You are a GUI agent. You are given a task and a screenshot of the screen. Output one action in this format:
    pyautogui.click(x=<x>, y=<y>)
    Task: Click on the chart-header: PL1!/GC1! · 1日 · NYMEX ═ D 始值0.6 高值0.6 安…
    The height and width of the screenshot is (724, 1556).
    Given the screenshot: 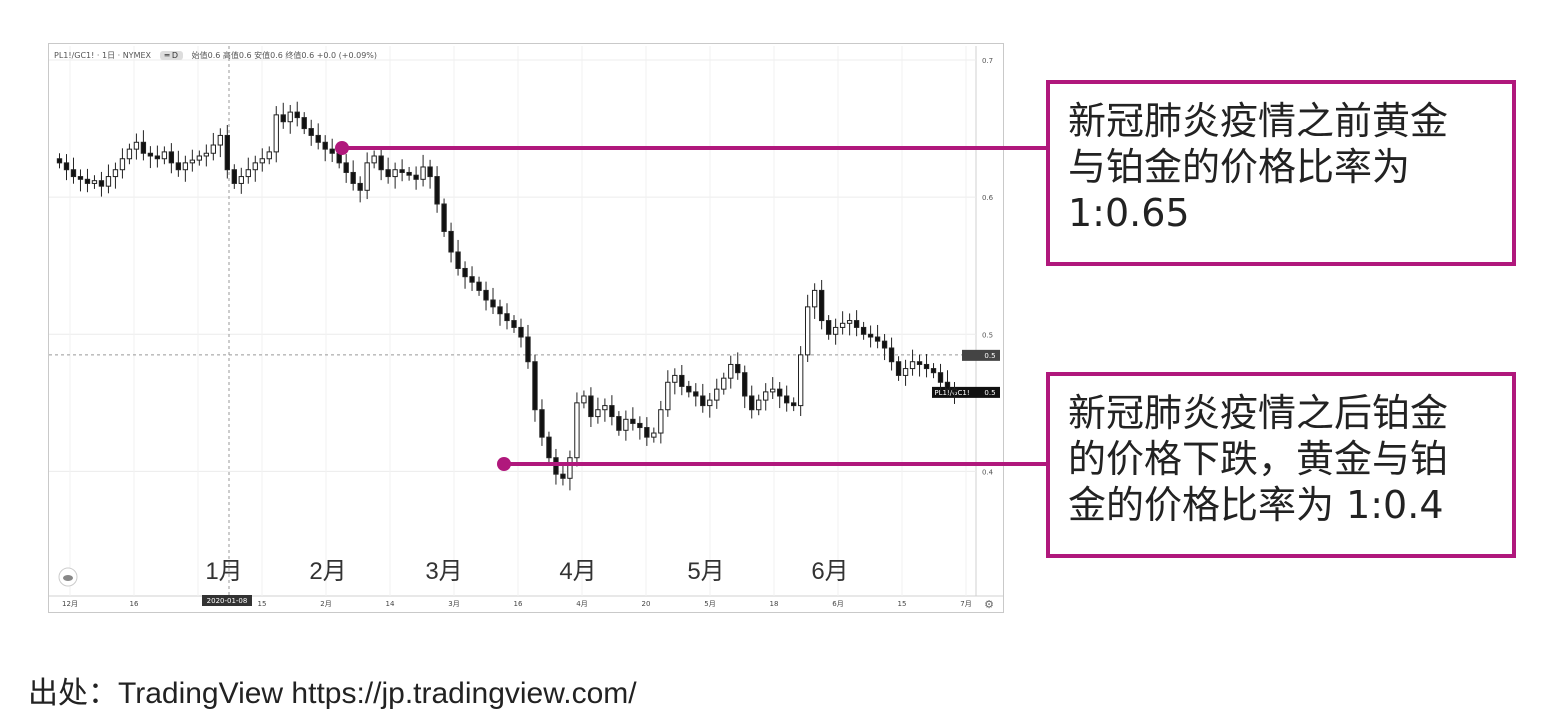 What is the action you would take?
    pyautogui.click(x=215, y=55)
    